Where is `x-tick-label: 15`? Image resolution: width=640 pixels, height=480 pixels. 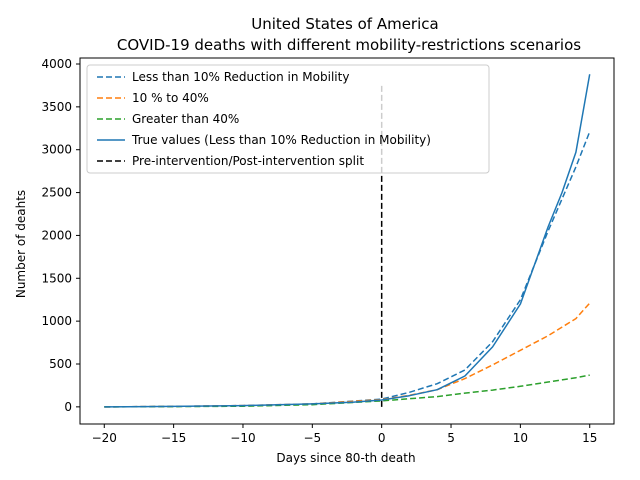
x-tick-label: 15 is located at coordinates (589, 438).